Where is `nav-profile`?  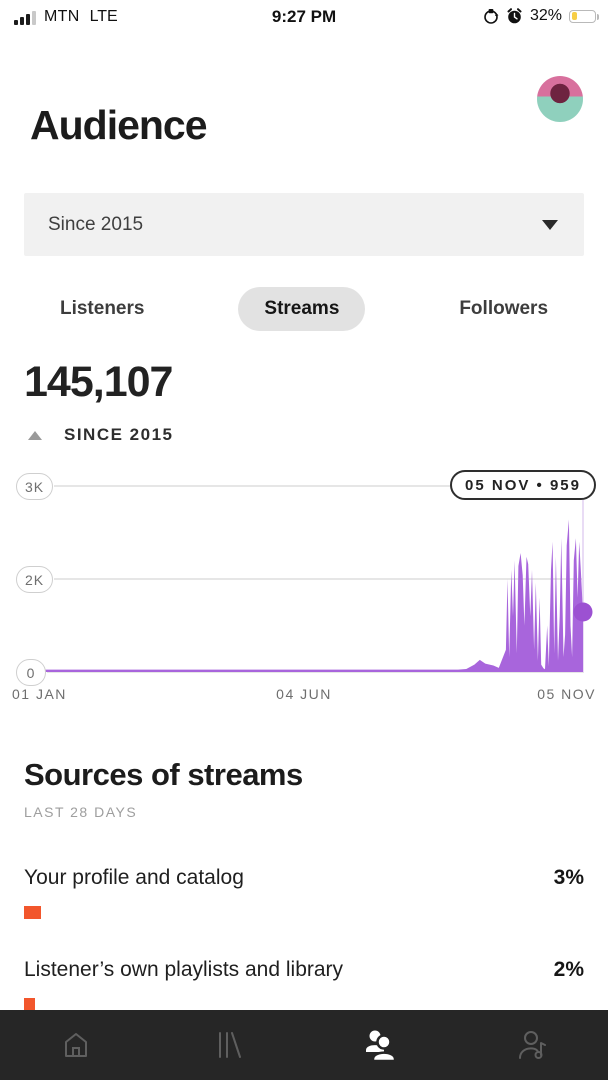 nav-profile is located at coordinates (532, 1045).